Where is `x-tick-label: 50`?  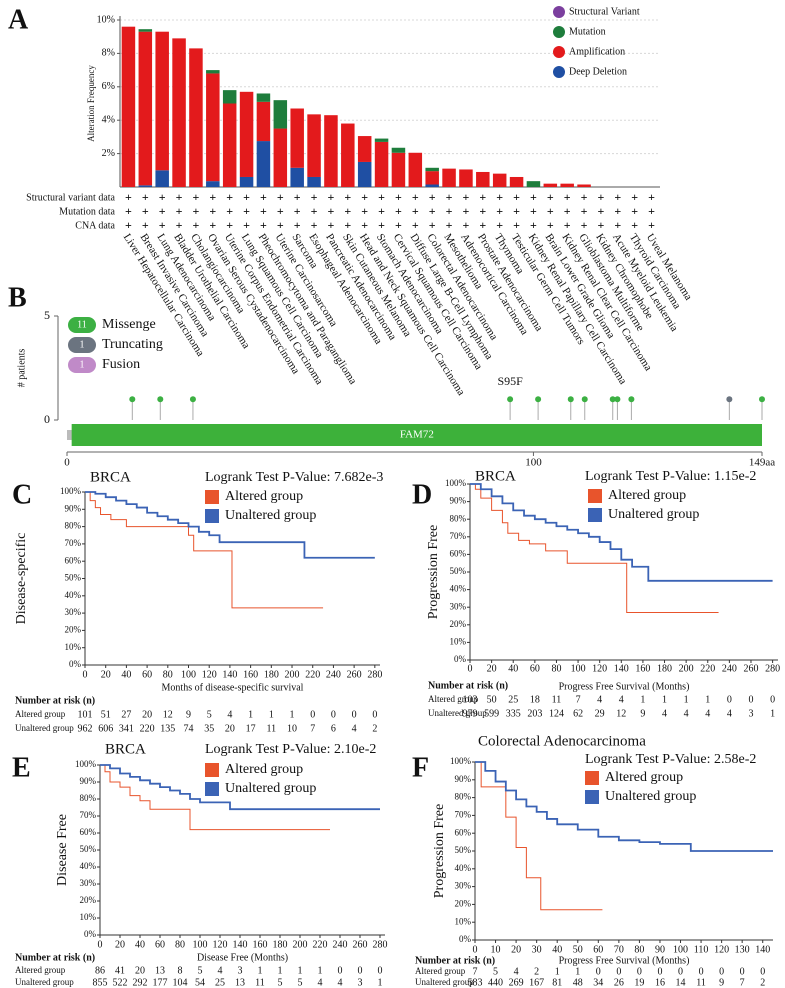 x-tick-label: 50 is located at coordinates (578, 949).